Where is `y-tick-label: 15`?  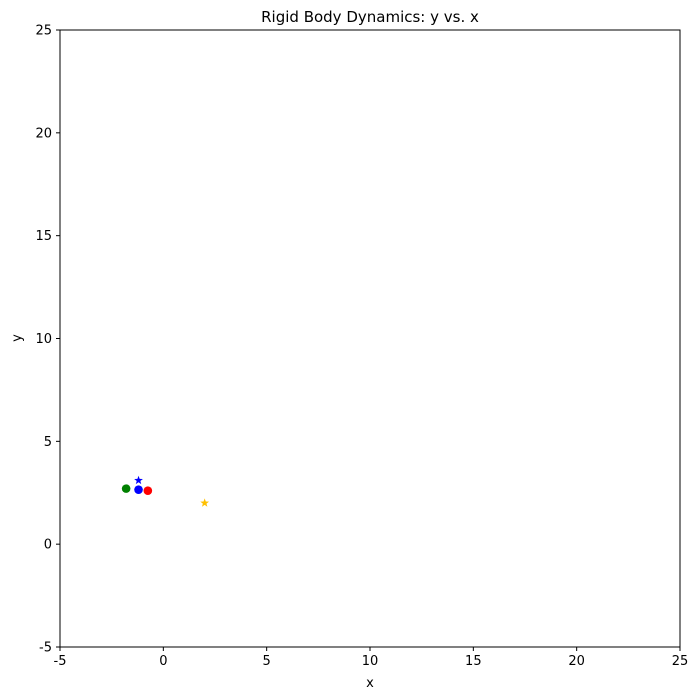
y-tick-label: 15 is located at coordinates (43, 236).